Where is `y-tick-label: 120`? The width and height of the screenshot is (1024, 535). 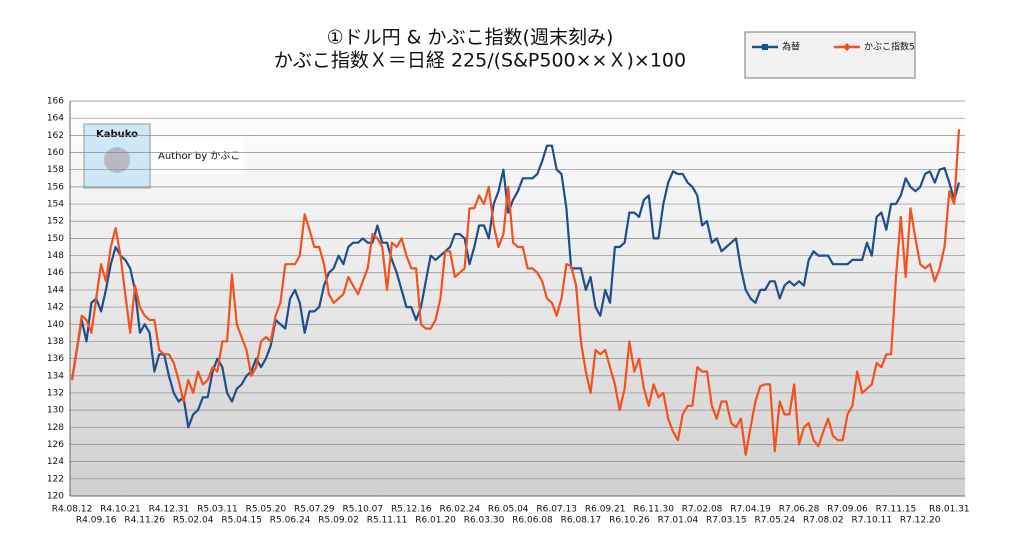 y-tick-label: 120 is located at coordinates (55, 497).